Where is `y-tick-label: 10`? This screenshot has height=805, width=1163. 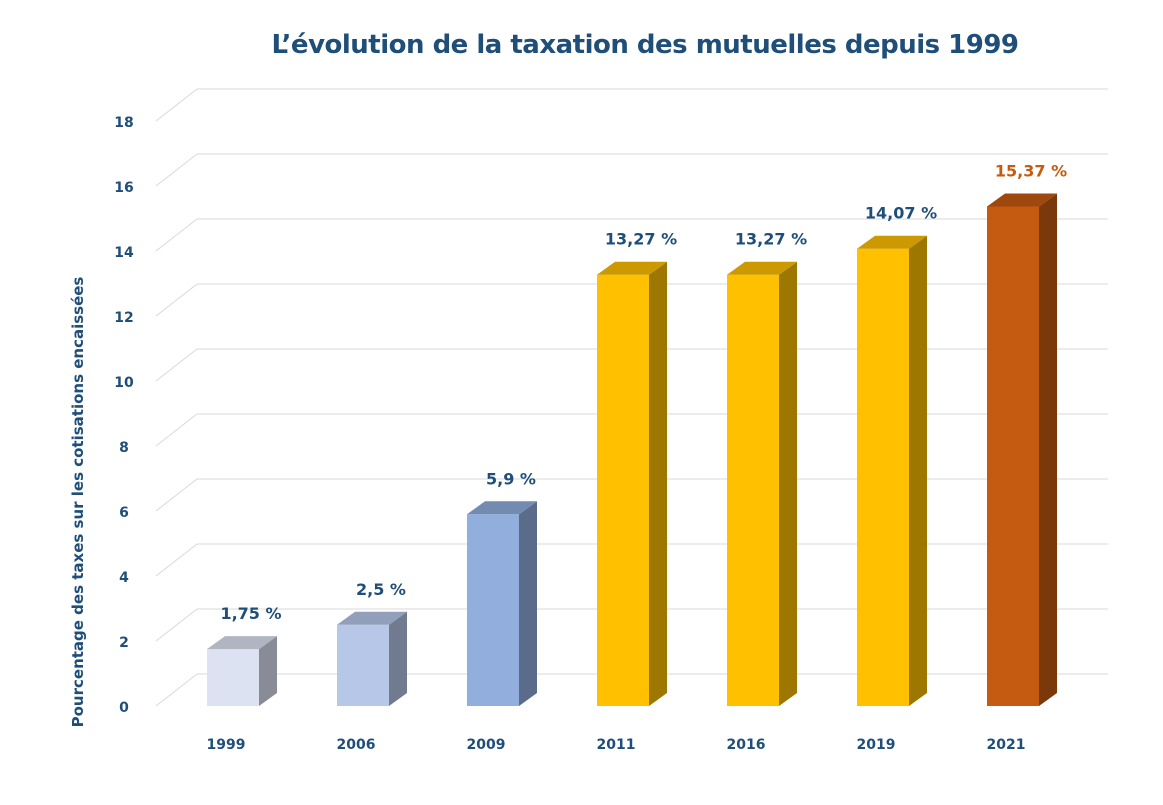 y-tick-label: 10 is located at coordinates (124, 383).